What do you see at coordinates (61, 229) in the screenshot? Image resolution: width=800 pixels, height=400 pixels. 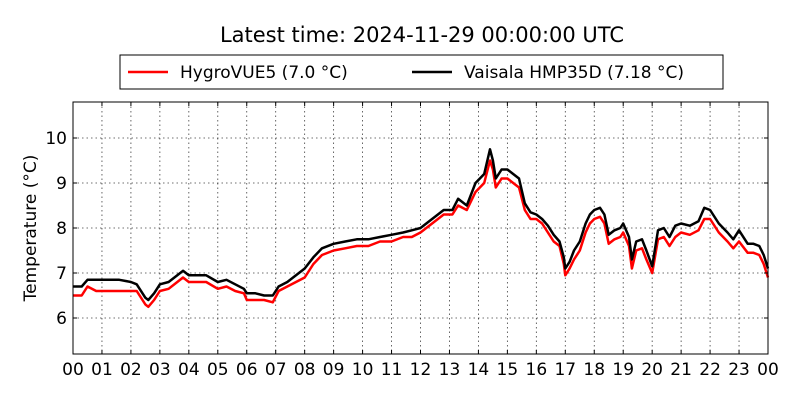 I see `y-tick-label: 8` at bounding box center [61, 229].